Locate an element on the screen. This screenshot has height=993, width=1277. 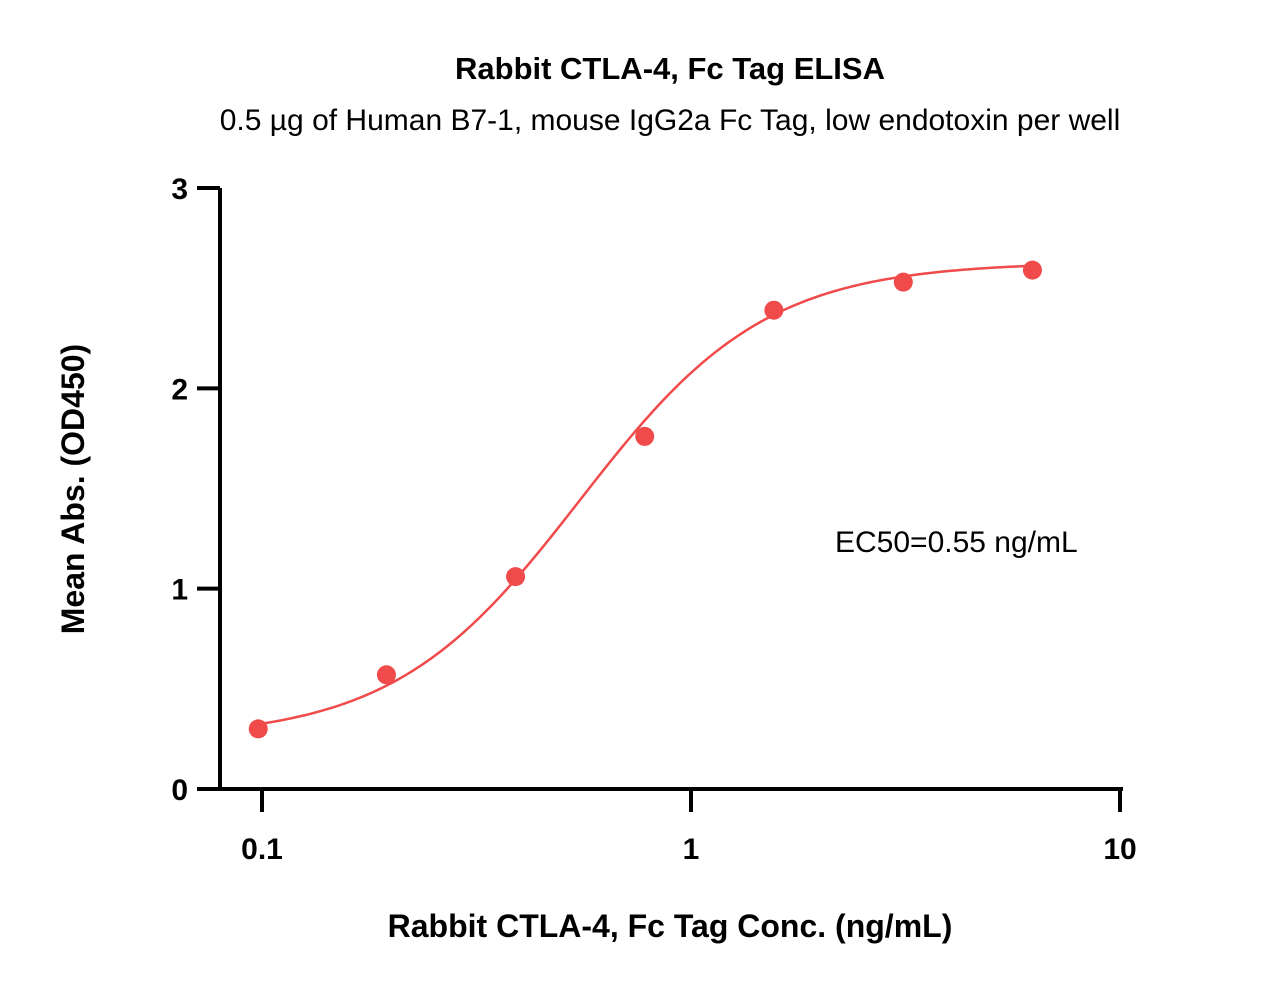
x-axis-label: Rabbit CTLA-4, Fc Tag Conc. (ng/mL) is located at coordinates (670, 926).